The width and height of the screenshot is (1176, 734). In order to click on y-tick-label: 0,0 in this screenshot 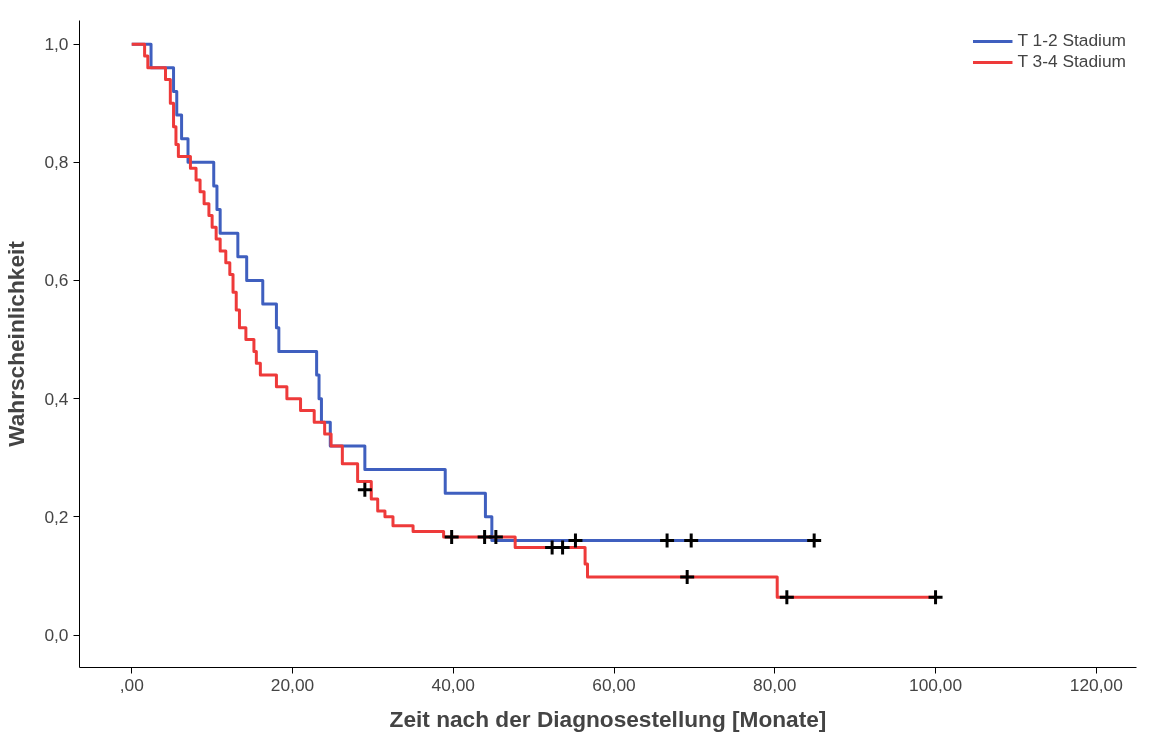, I will do `click(56, 635)`.